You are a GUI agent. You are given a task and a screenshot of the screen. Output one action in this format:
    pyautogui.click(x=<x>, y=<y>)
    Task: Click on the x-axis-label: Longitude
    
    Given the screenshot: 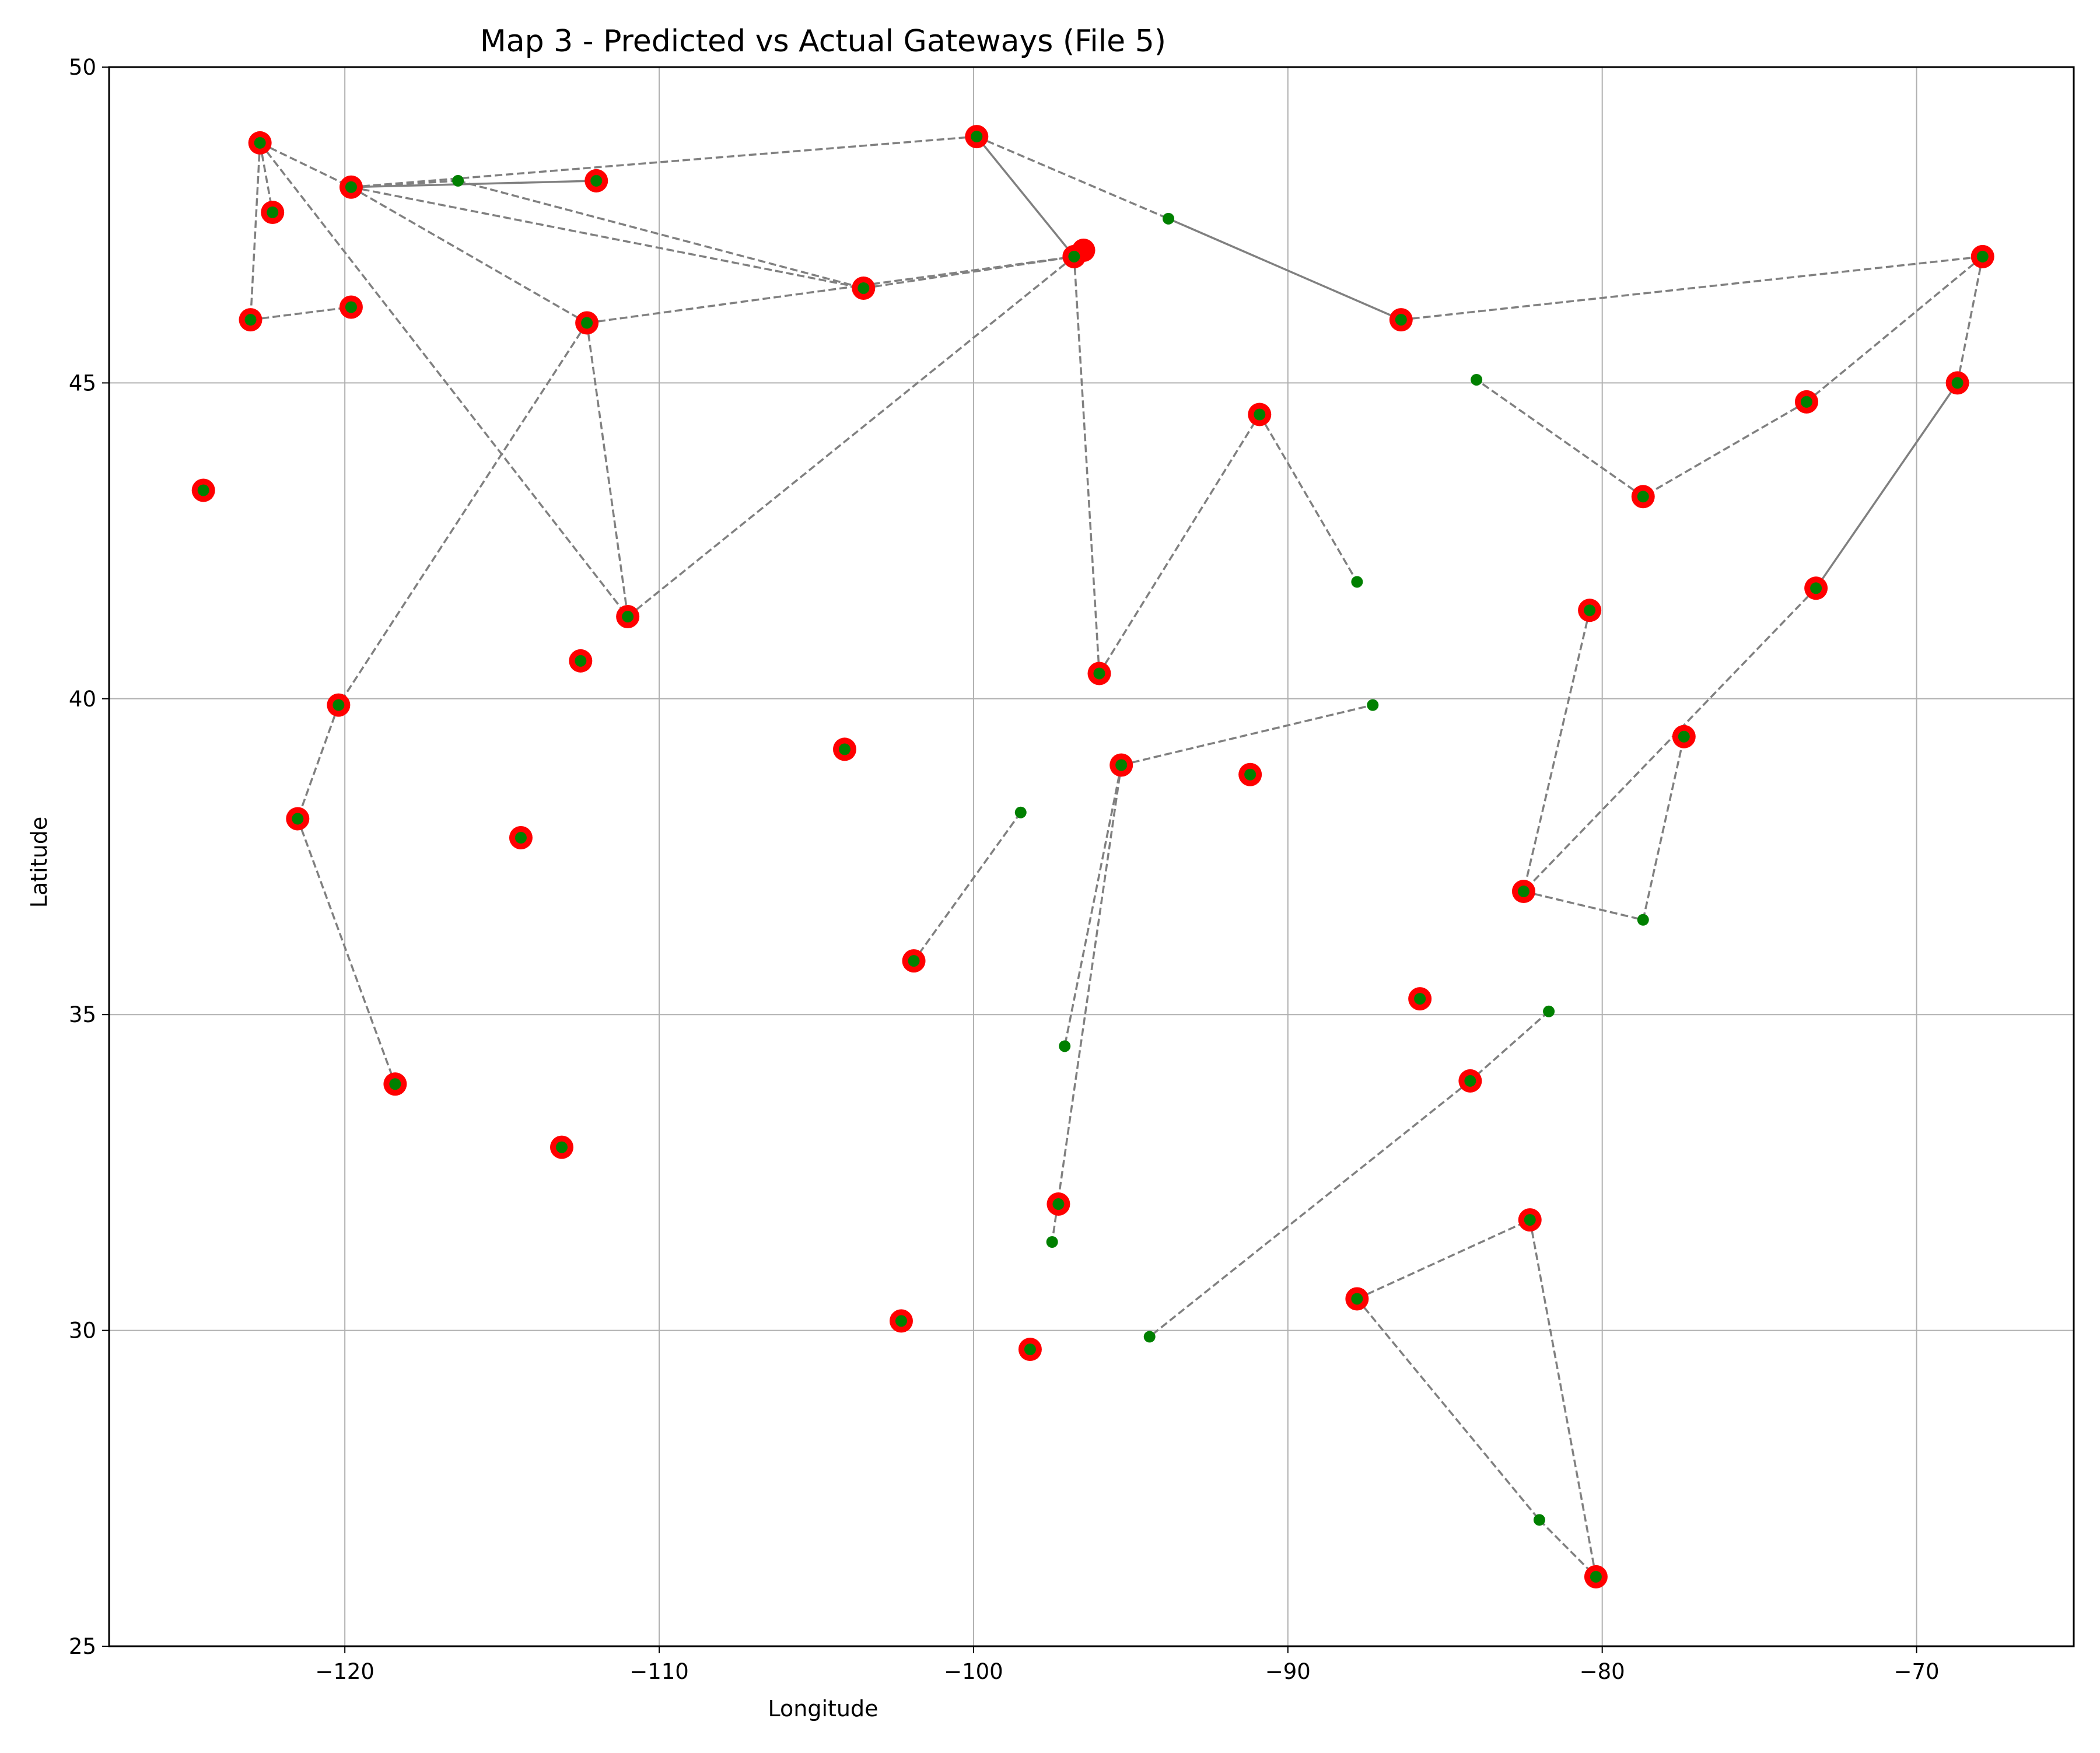 What is the action you would take?
    pyautogui.click(x=823, y=1708)
    